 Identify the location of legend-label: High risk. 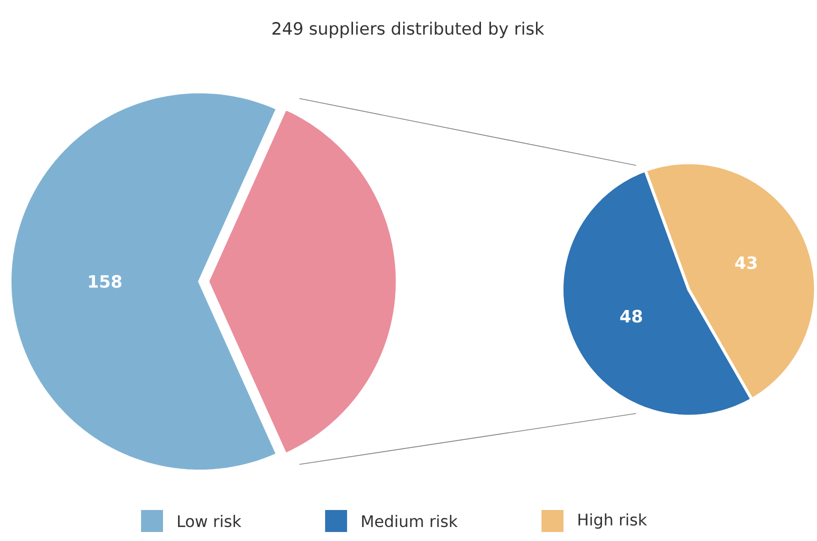
(613, 521).